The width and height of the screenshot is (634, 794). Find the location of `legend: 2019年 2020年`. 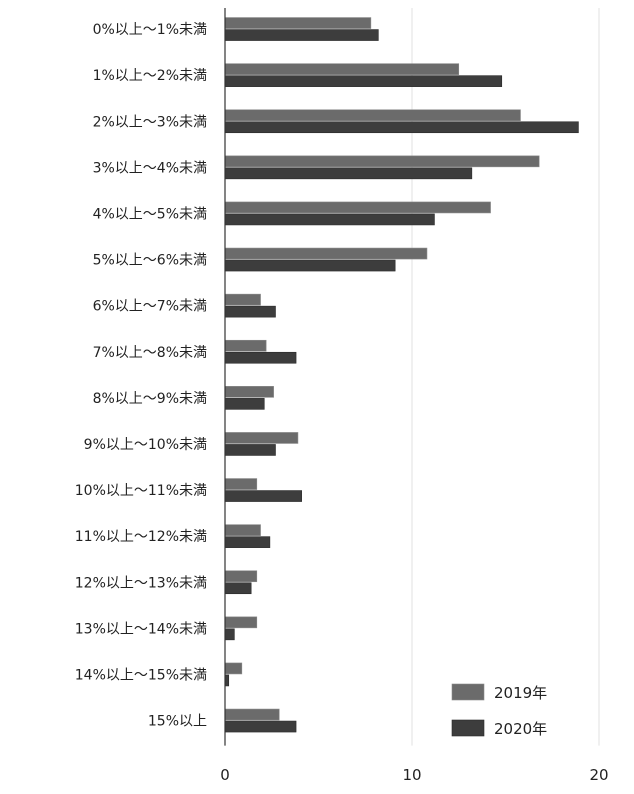

legend: 2019年 2020年 is located at coordinates (499, 710).